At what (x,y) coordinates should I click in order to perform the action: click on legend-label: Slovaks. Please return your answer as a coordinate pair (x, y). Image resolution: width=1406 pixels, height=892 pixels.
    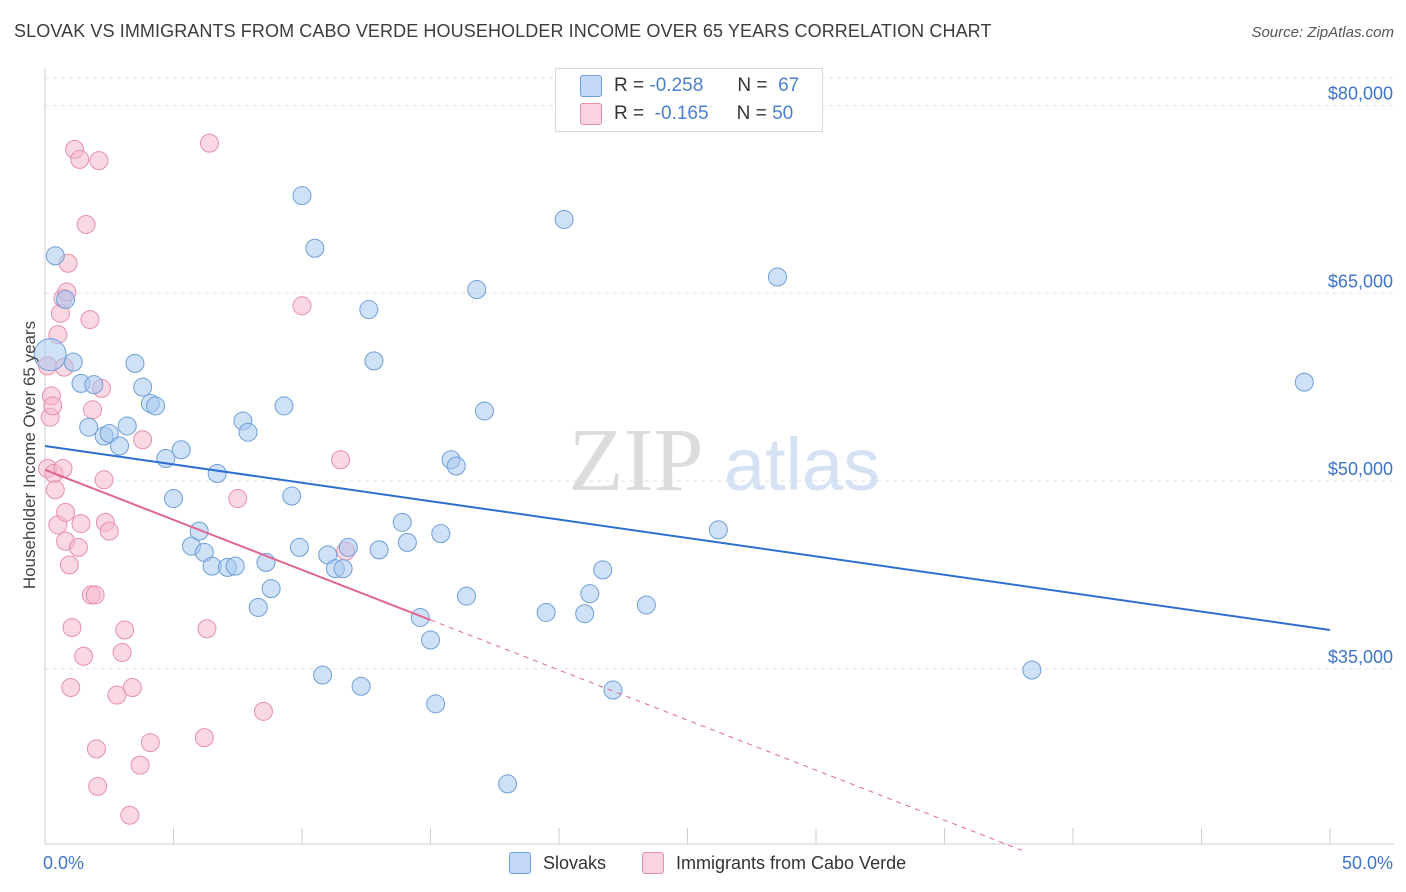
    Looking at the image, I should click on (575, 862).